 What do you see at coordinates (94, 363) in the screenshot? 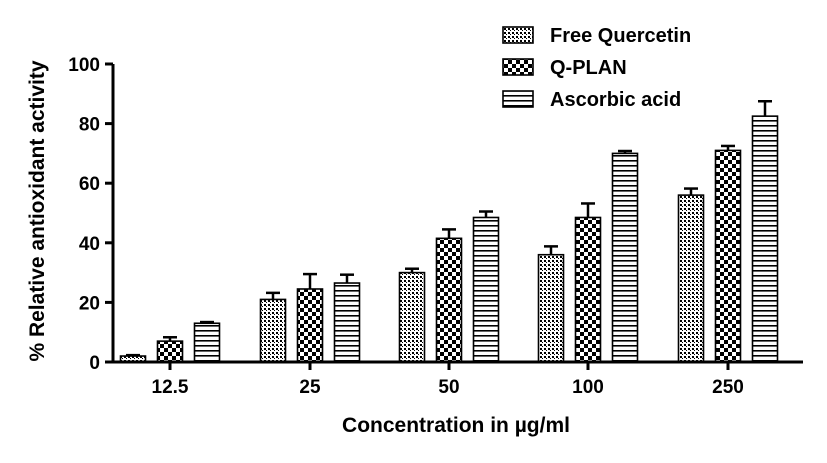
I see `y-tick-label: 0` at bounding box center [94, 363].